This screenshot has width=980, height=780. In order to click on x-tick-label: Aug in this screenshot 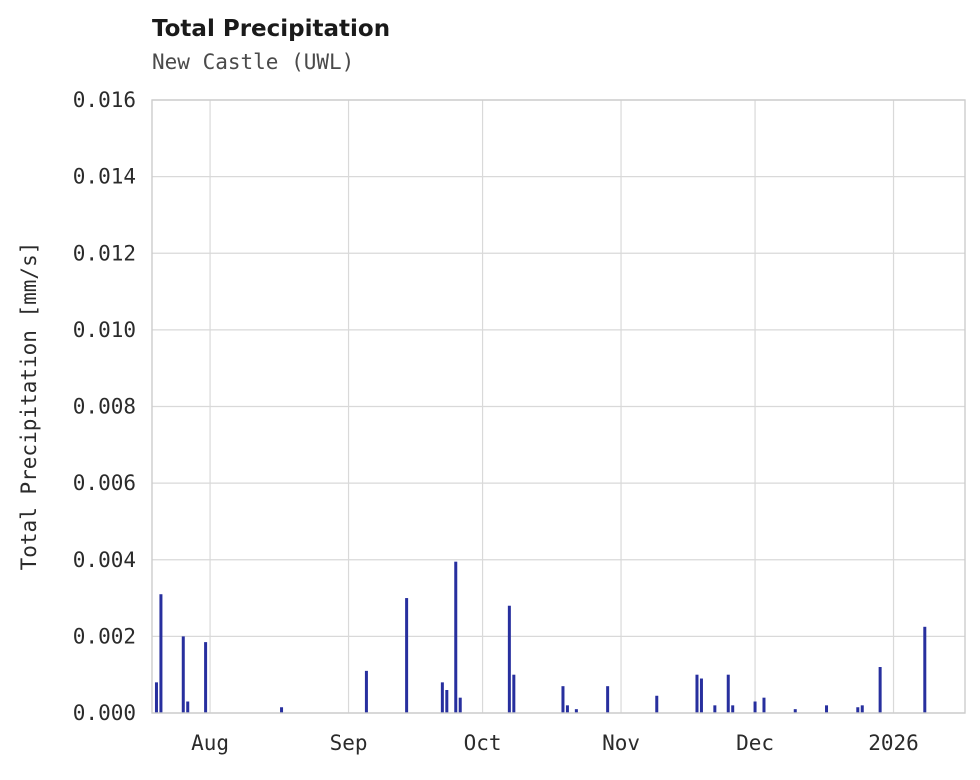, I will do `click(210, 743)`.